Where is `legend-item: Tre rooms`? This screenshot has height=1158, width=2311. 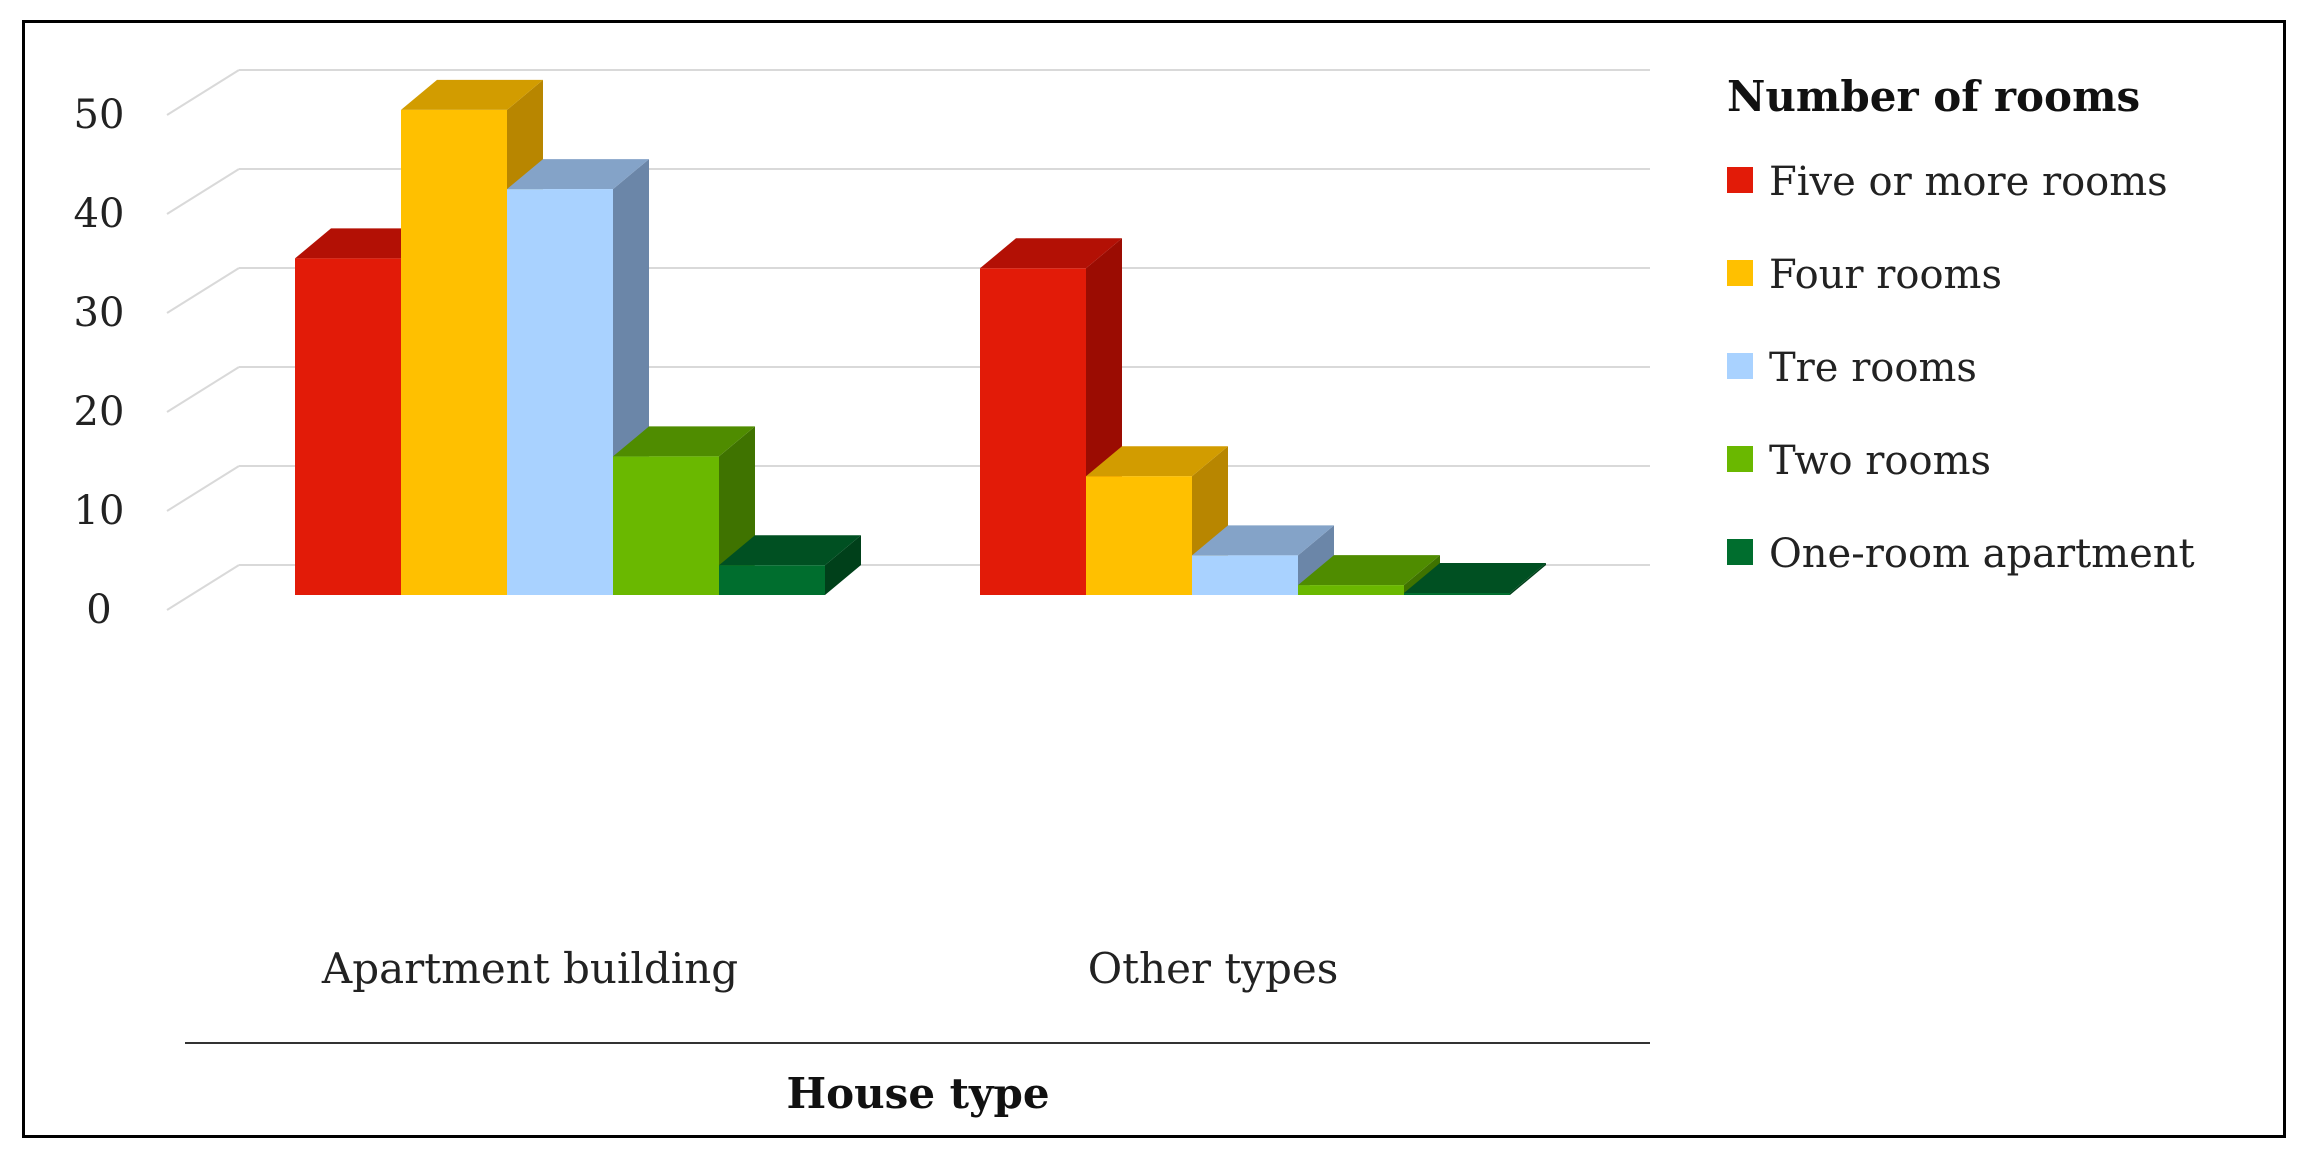 legend-item: Tre rooms is located at coordinates (1852, 368).